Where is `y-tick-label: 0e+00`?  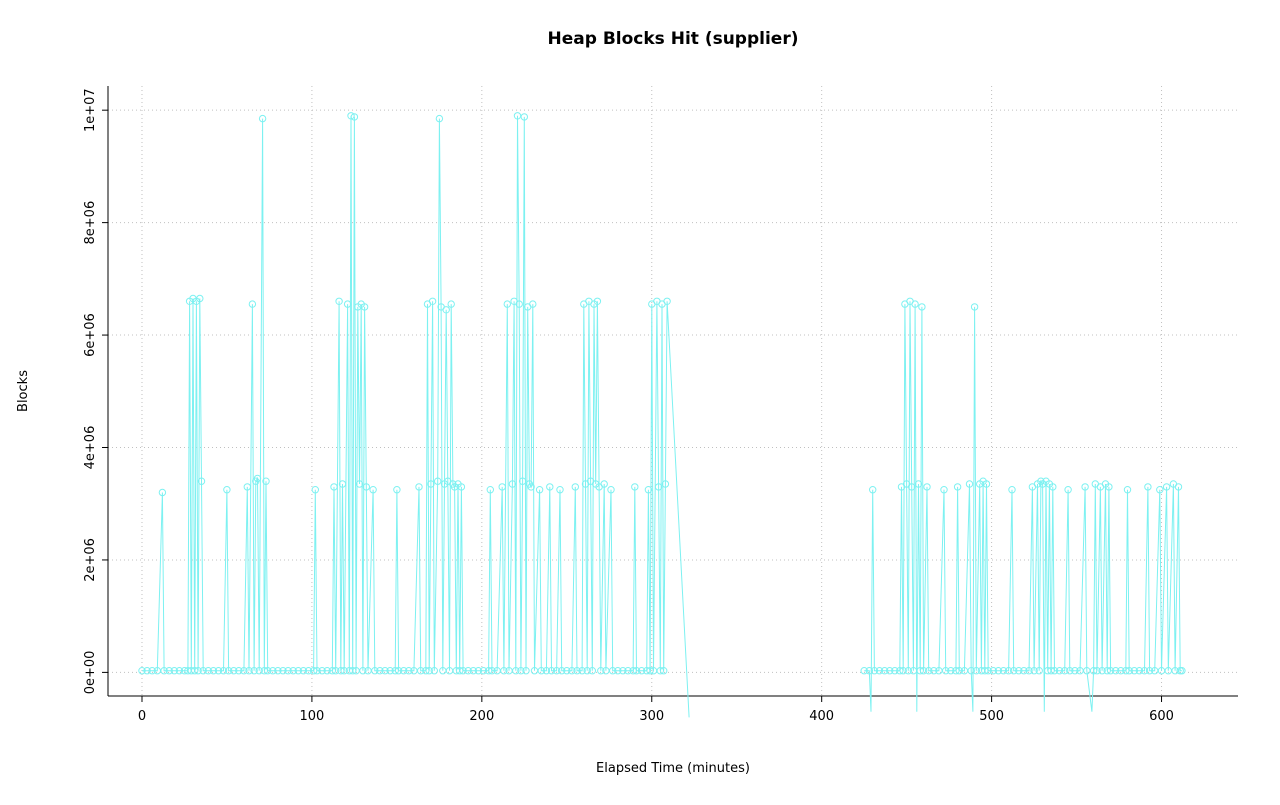 y-tick-label: 0e+00 is located at coordinates (90, 673).